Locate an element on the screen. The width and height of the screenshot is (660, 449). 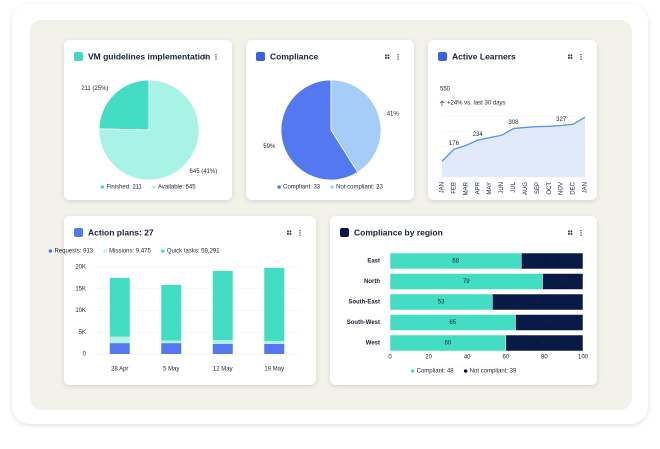
x-tick-label: 60 is located at coordinates (505, 358).